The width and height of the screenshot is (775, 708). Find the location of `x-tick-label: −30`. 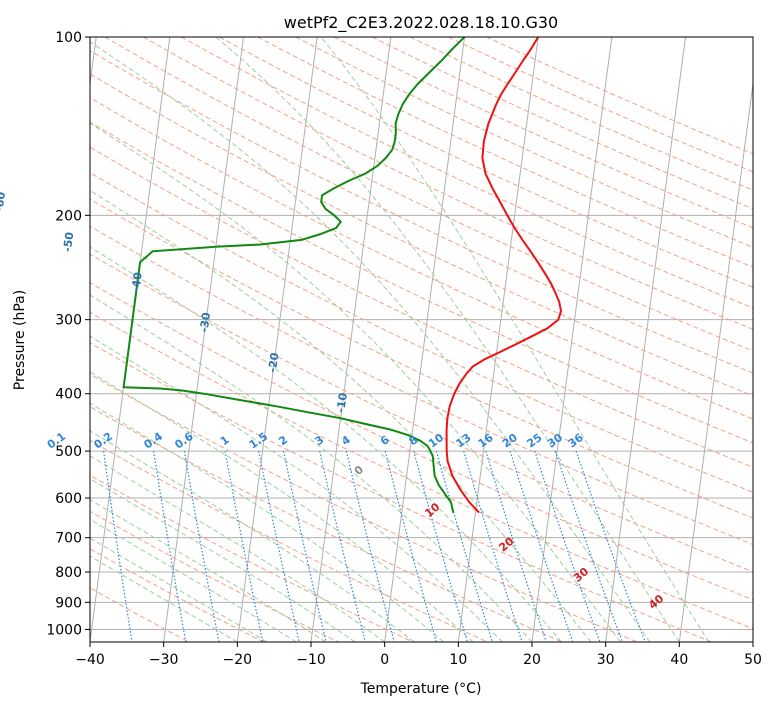

x-tick-label: −30 is located at coordinates (164, 660).